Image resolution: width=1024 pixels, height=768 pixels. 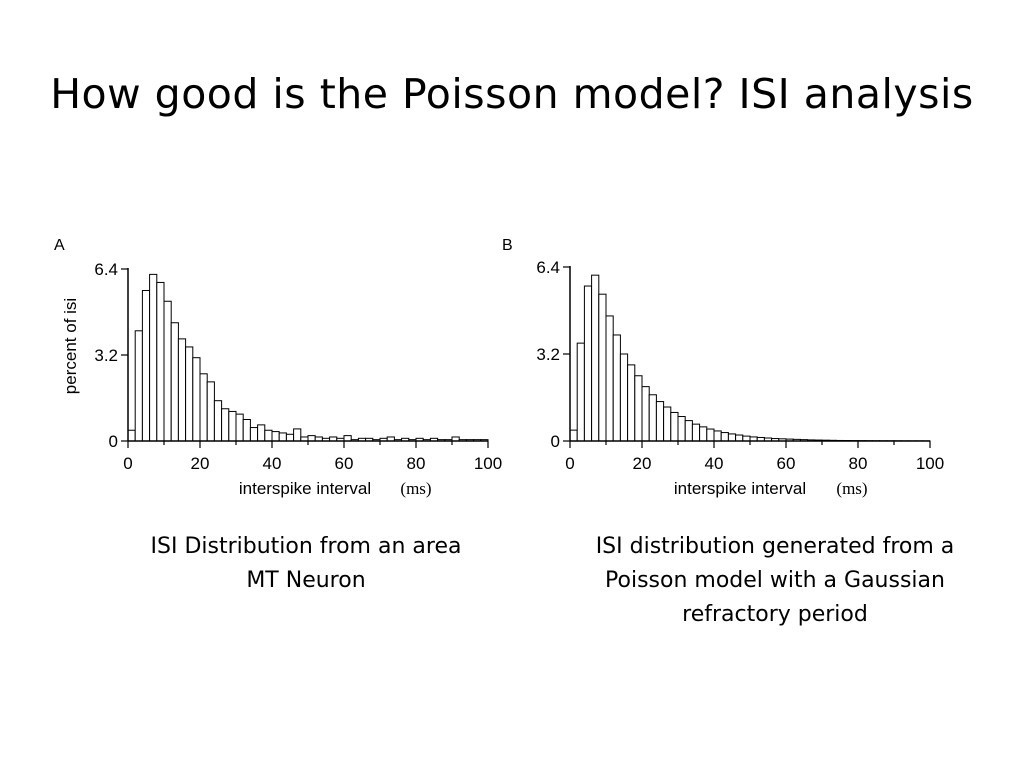 I want to click on panel-b-letter: B, so click(x=507, y=245).